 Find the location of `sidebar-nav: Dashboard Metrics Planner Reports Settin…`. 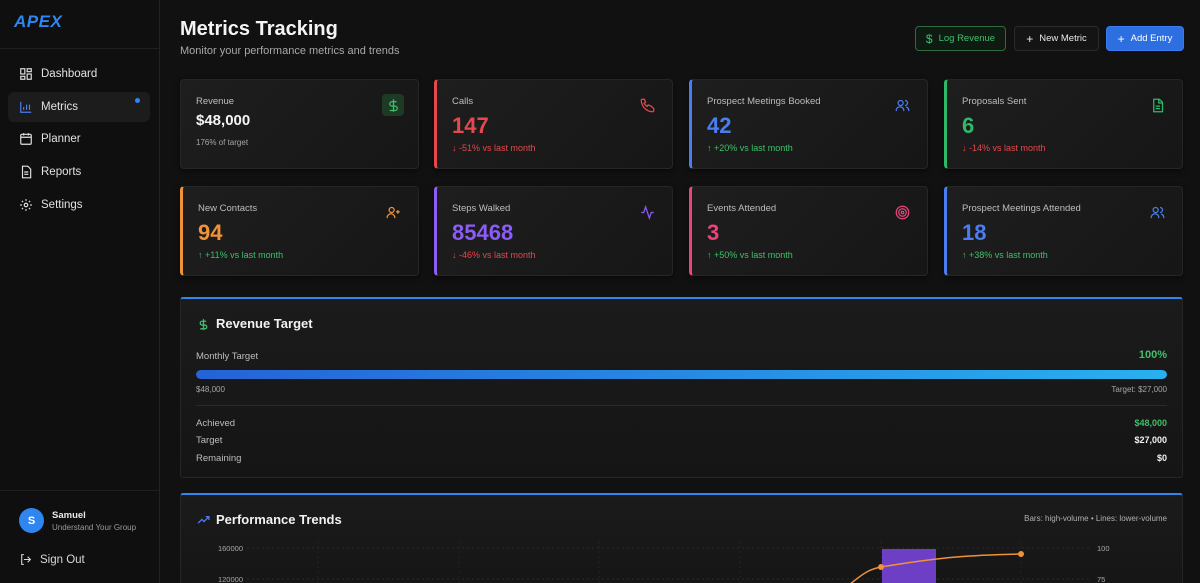

sidebar-nav: Dashboard Metrics Planner Reports Settin… is located at coordinates (79, 140).